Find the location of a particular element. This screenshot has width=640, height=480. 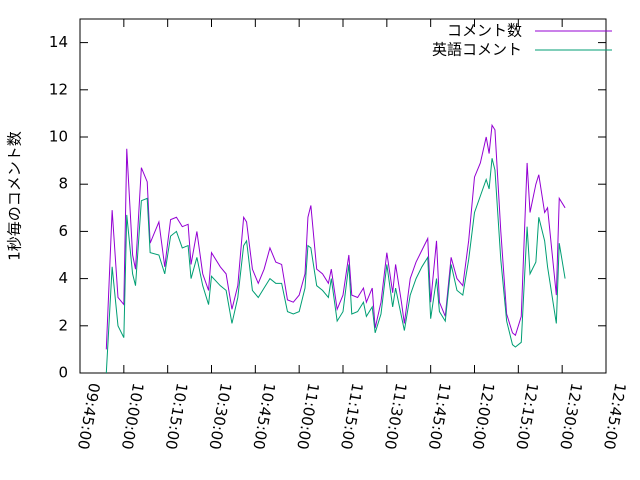

y-tick-label: 2 is located at coordinates (63, 325).